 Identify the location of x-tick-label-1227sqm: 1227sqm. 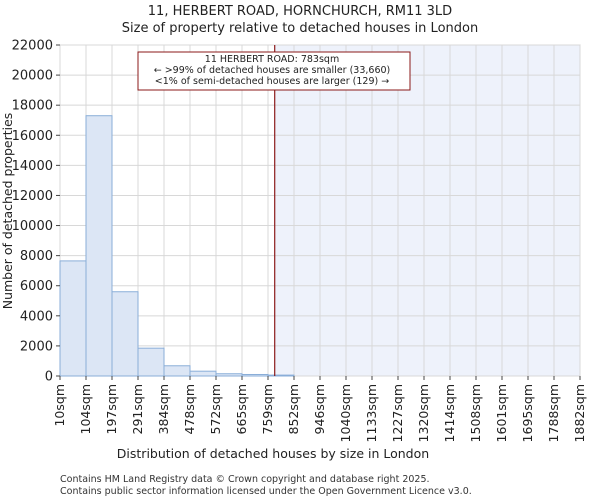
(397, 413).